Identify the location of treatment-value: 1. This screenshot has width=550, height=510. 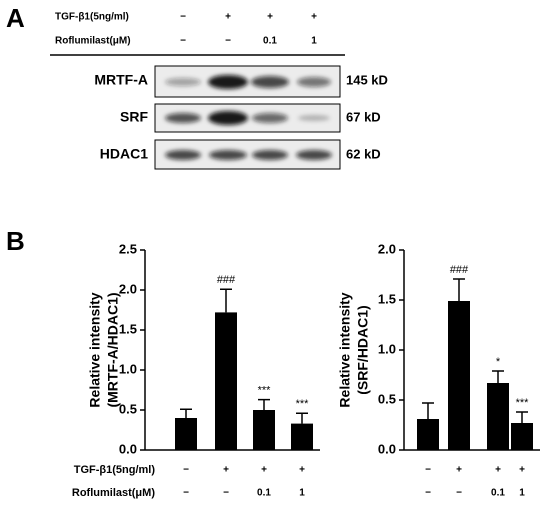
(314, 41).